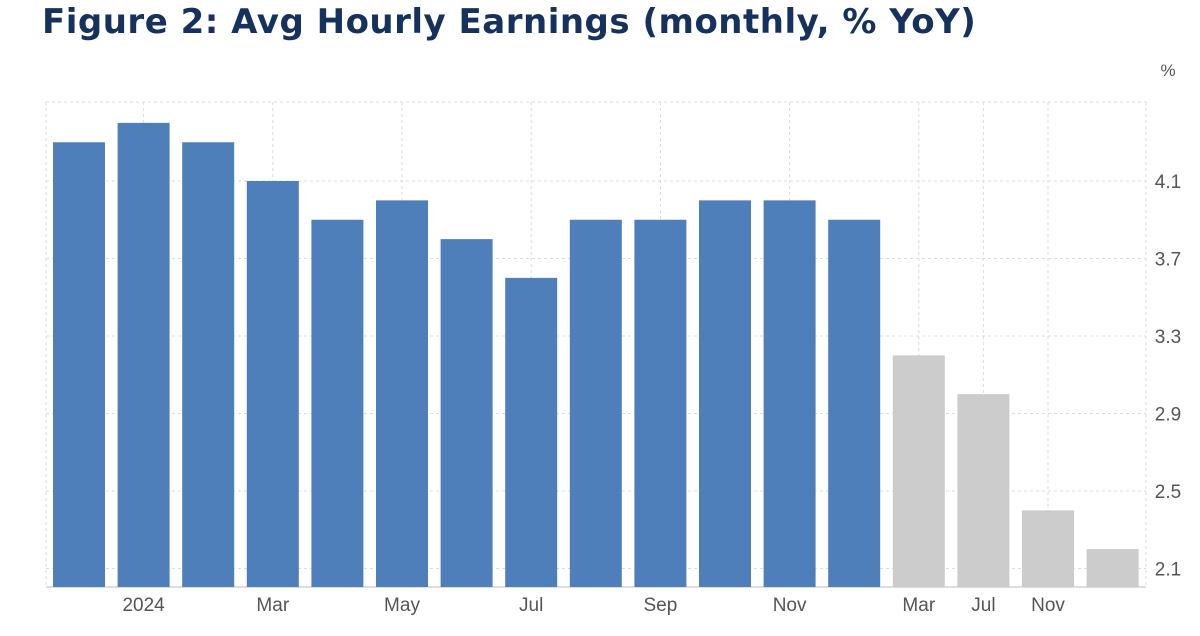 Image resolution: width=1200 pixels, height=636 pixels. I want to click on y-tick-label: 4.1, so click(1168, 182).